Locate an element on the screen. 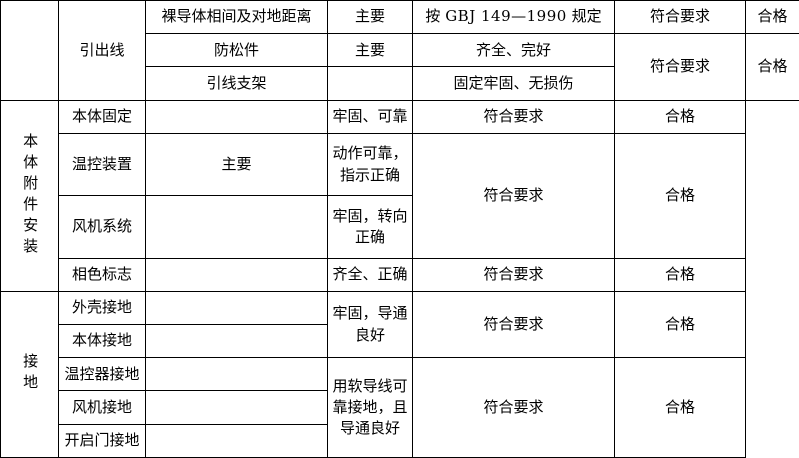 The width and height of the screenshot is (799, 458). table-row: 防松件 主要 齐全、完好 符合要求 合格 is located at coordinates (400, 67).